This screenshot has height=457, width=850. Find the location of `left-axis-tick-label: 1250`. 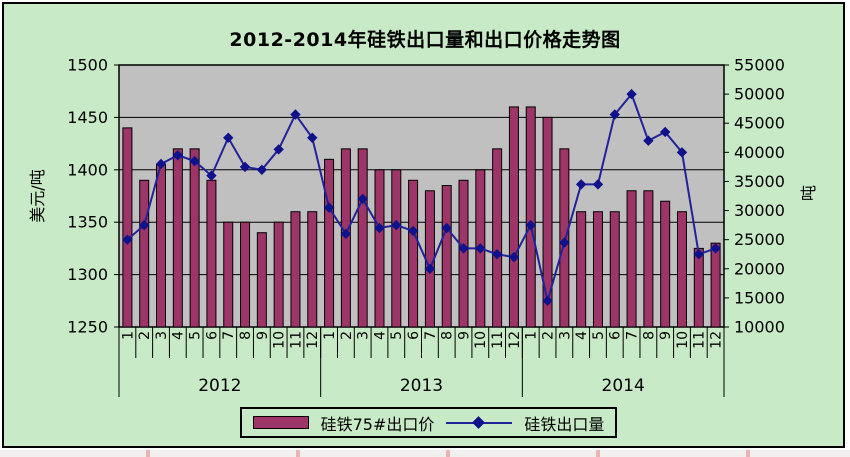

left-axis-tick-label: 1250 is located at coordinates (87, 327).